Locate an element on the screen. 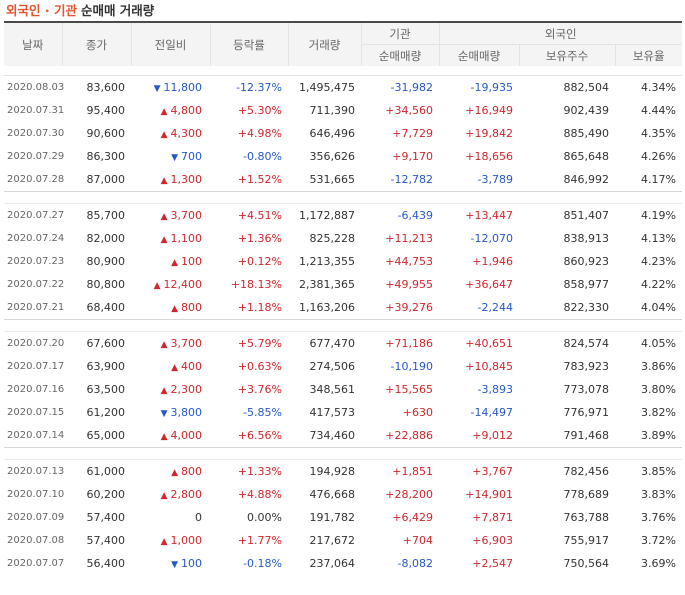 The height and width of the screenshot is (595, 685). cell-date: 2020.07.07 is located at coordinates (36, 563).